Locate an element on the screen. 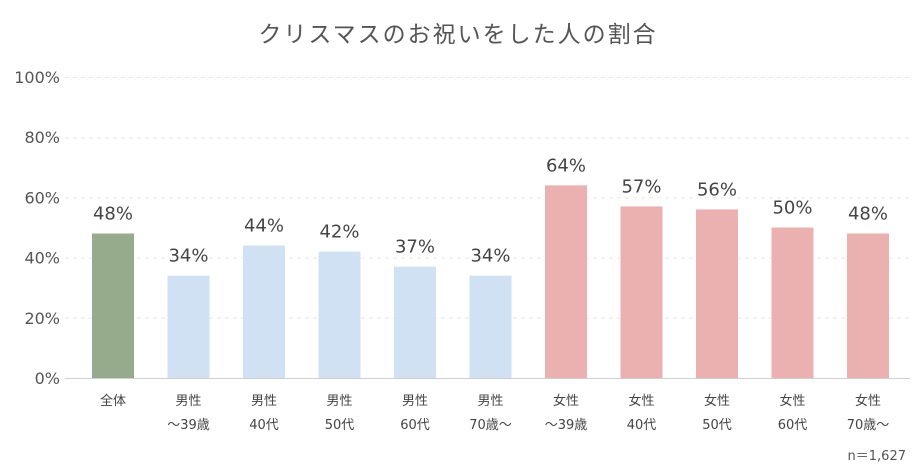 The image size is (916, 471). data-label: 44% is located at coordinates (264, 226).